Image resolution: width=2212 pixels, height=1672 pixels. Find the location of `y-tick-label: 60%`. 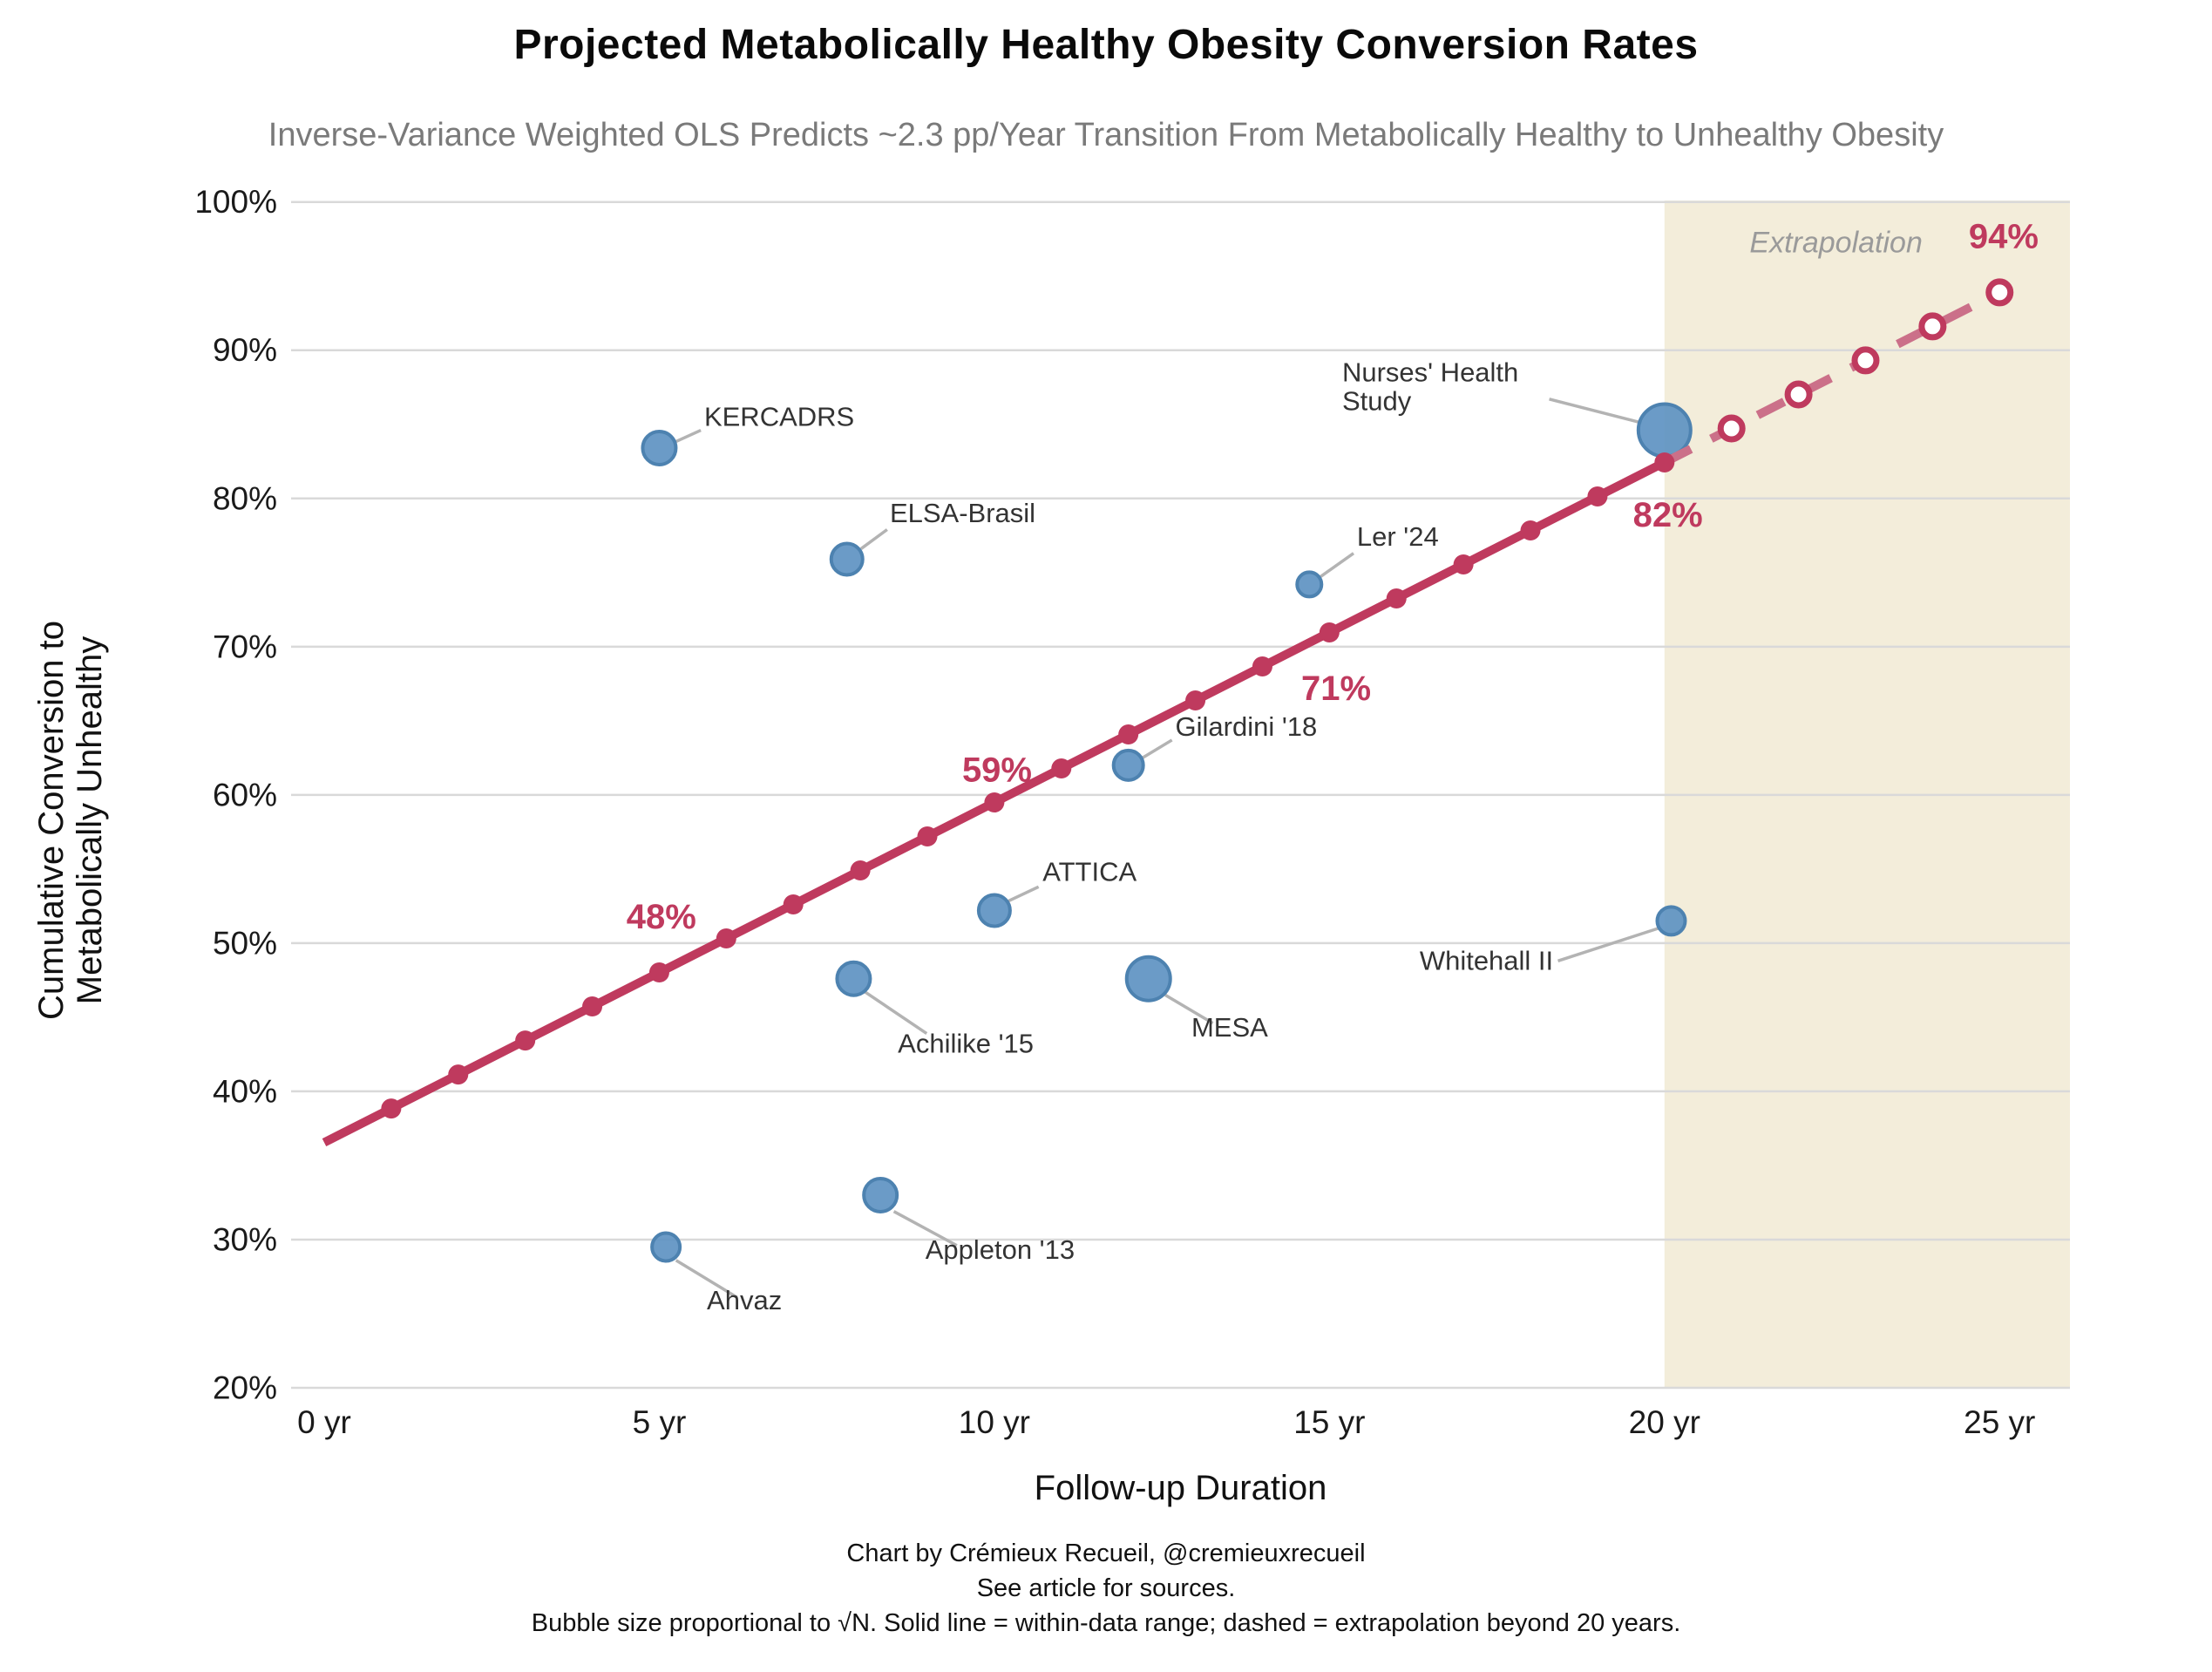

y-tick-label: 60% is located at coordinates (245, 794).